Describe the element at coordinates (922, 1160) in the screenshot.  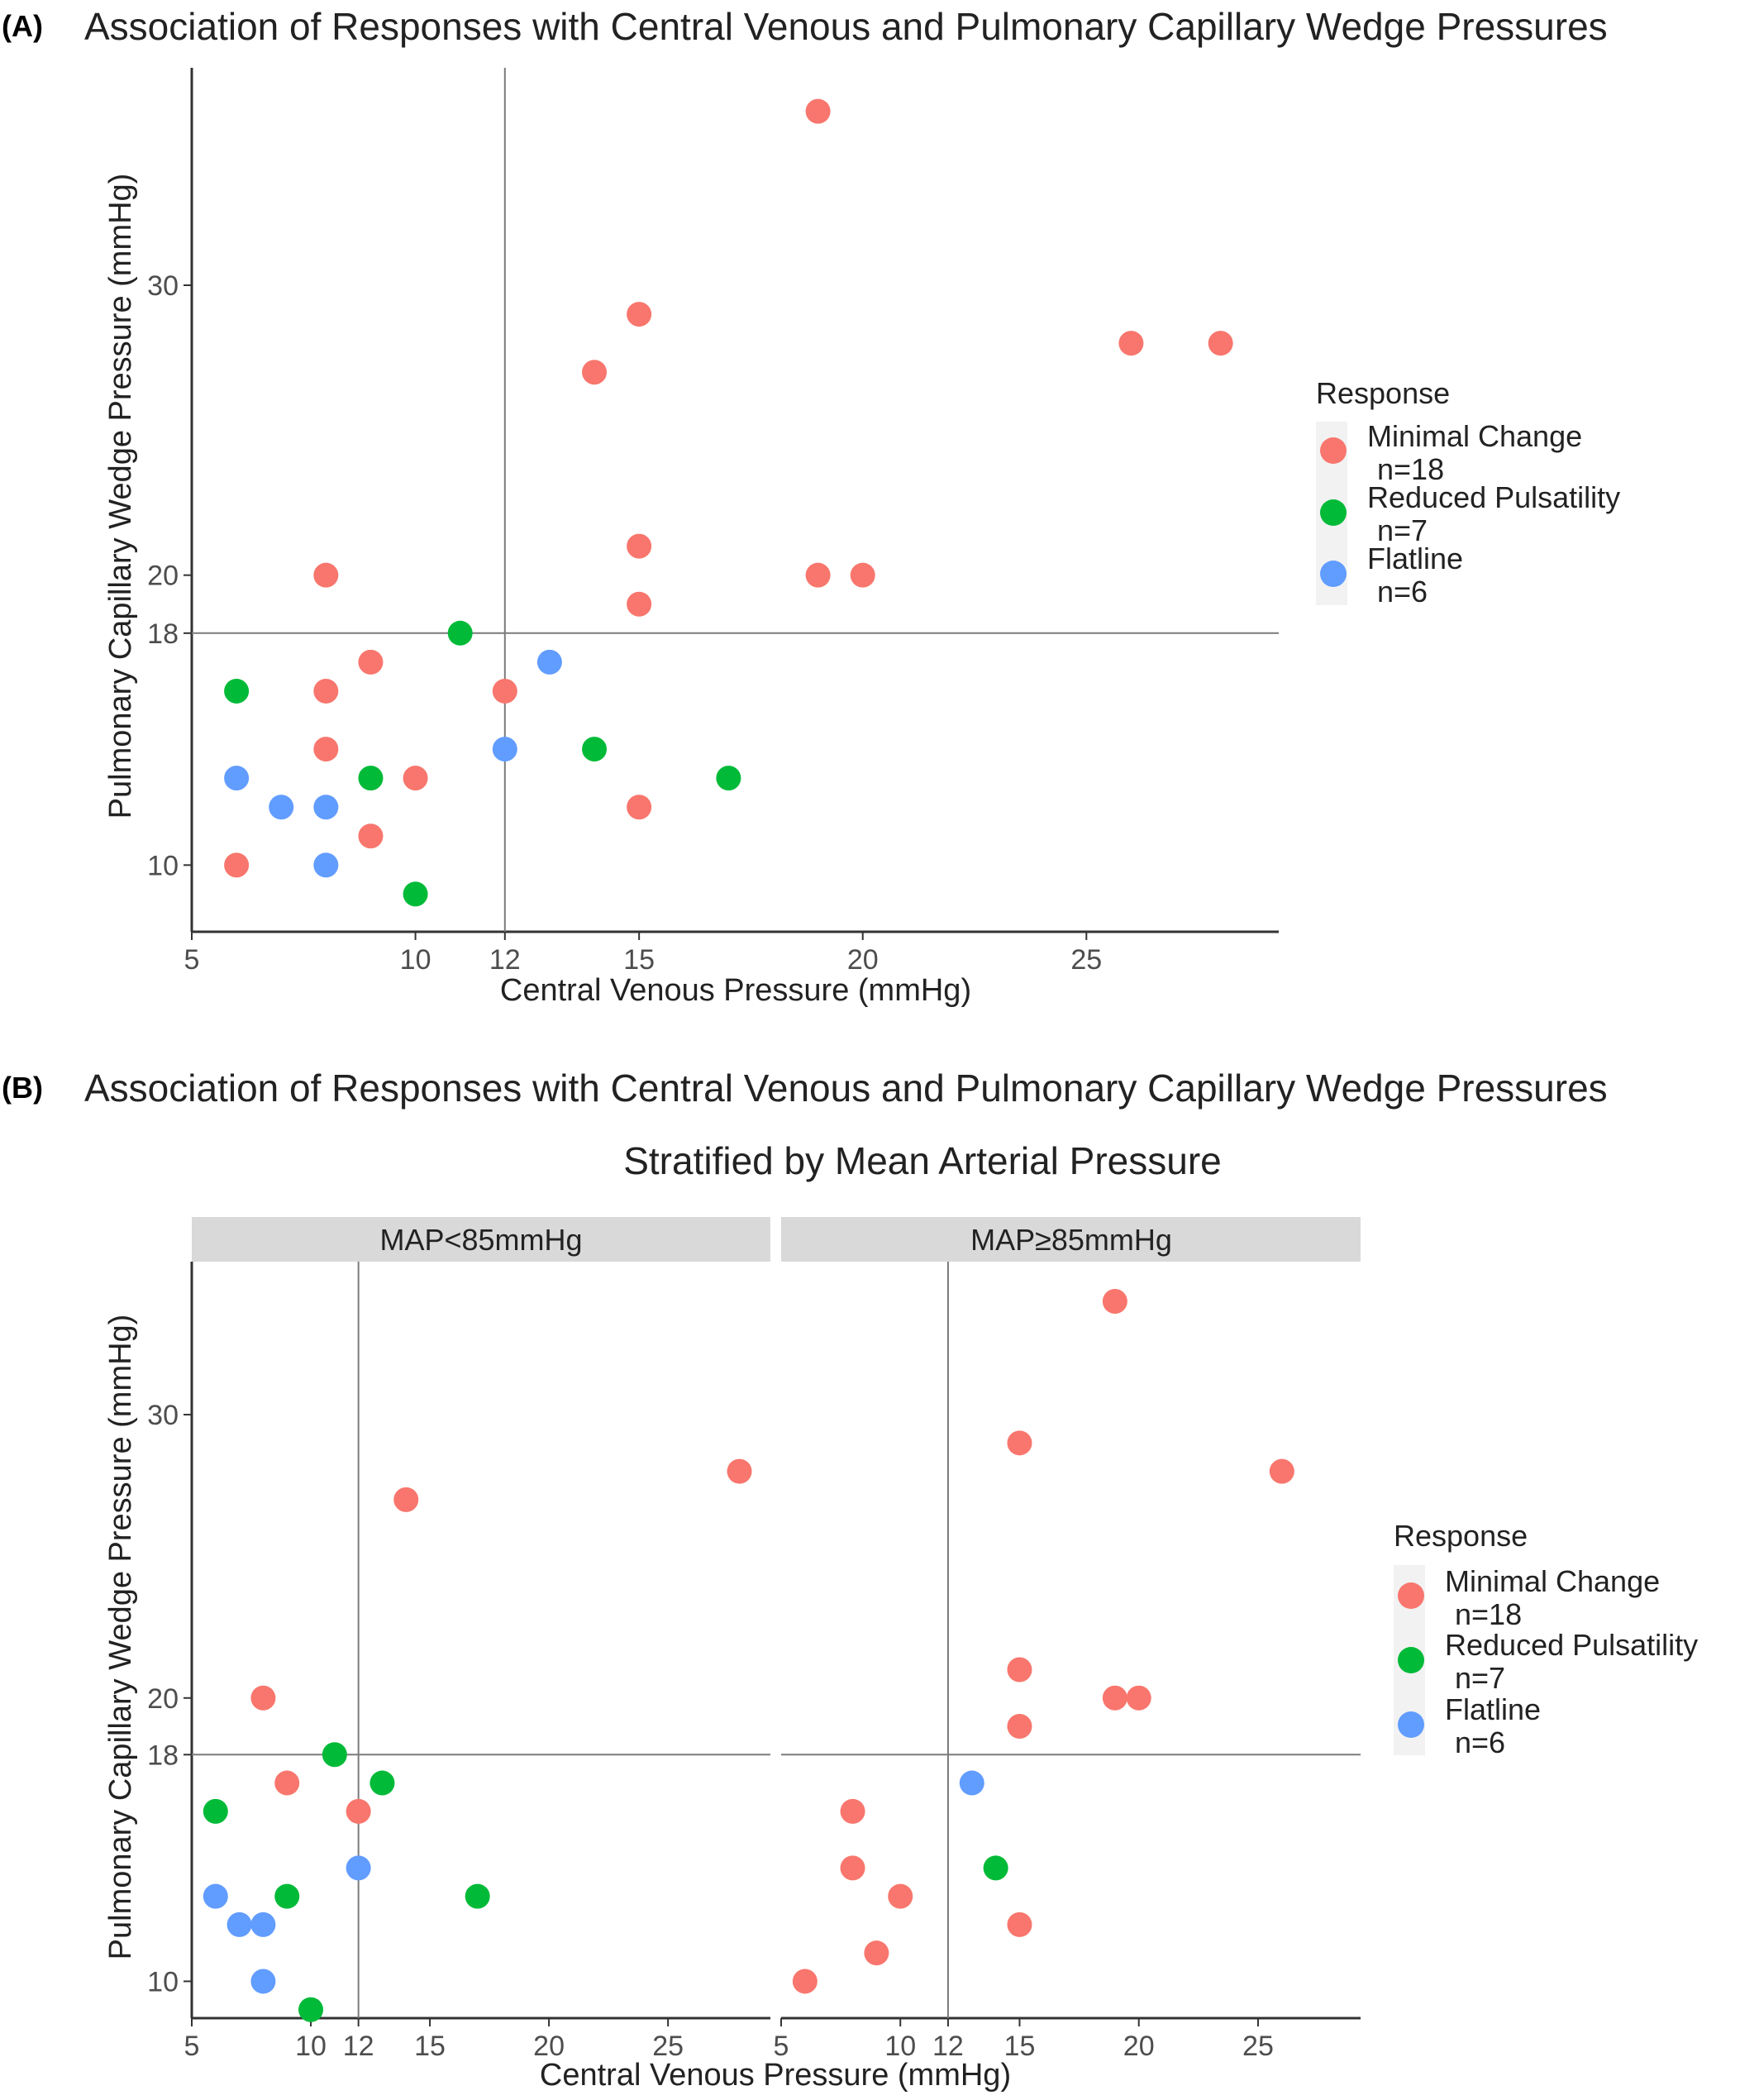
I see `panel-b-subtitle: Stratified by Mean Arterial Pressure` at that location.